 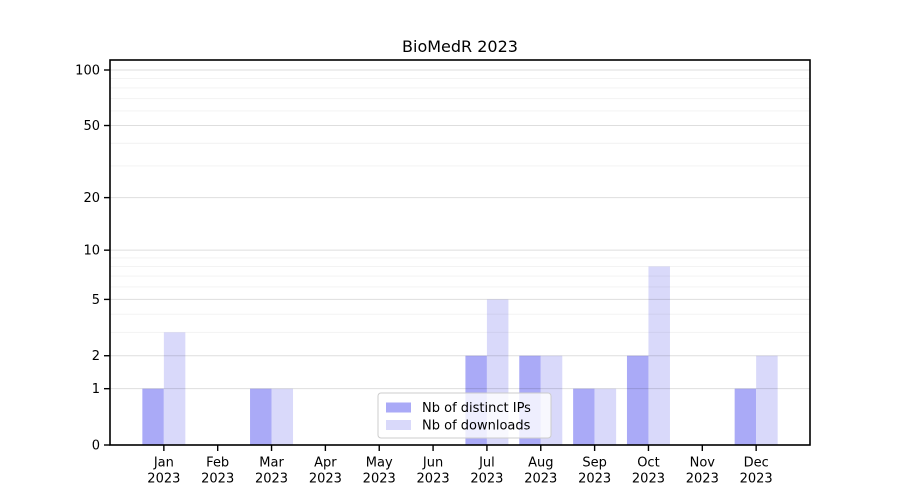 What do you see at coordinates (756, 463) in the screenshot?
I see `x-tick-label-month: Dec` at bounding box center [756, 463].